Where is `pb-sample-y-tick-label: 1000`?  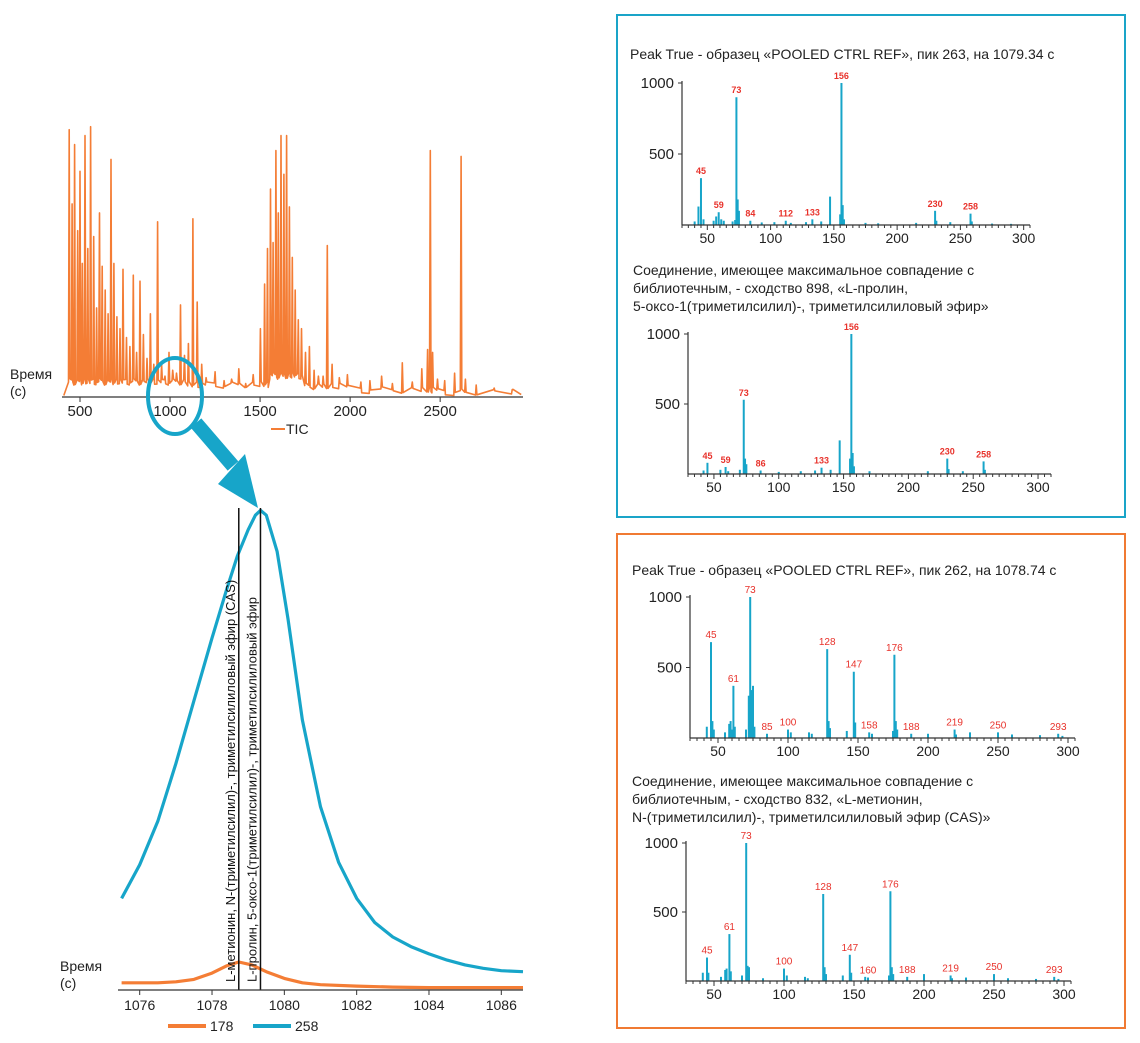 pb-sample-y-tick-label: 1000 is located at coordinates (665, 597).